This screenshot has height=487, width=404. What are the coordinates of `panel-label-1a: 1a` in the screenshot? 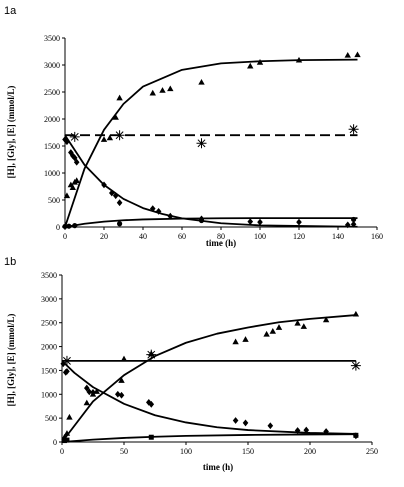 It's located at (10, 11).